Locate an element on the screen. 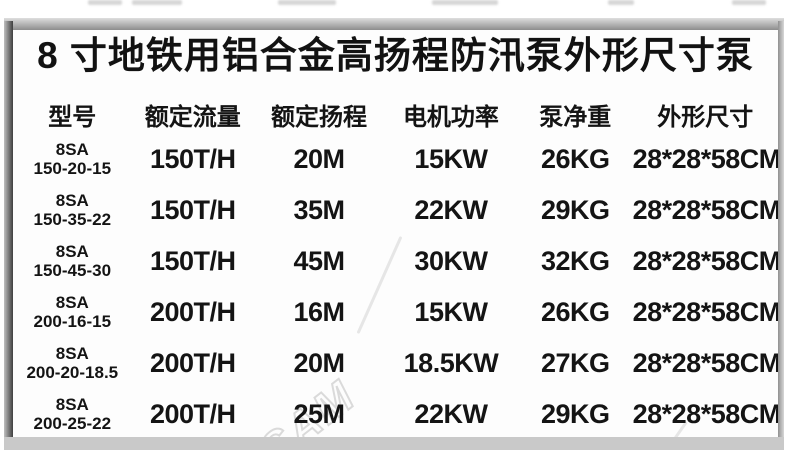 This screenshot has height=470, width=790. column-header-flow: 额定流量 is located at coordinates (192, 117).